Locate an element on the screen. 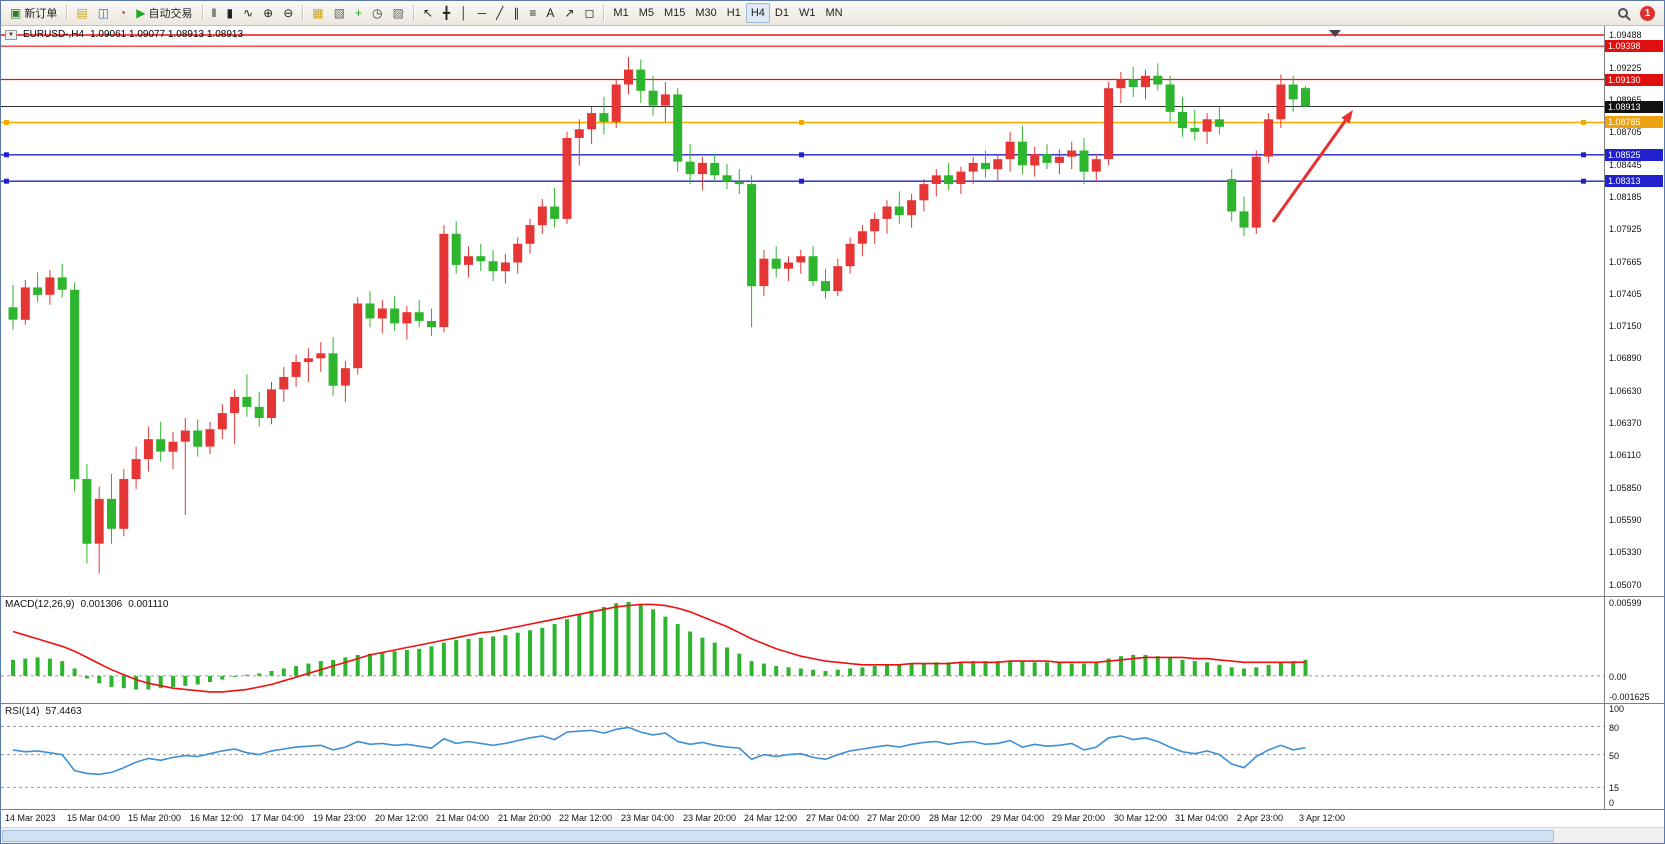  price-tick: 1.05590 is located at coordinates (1625, 520).